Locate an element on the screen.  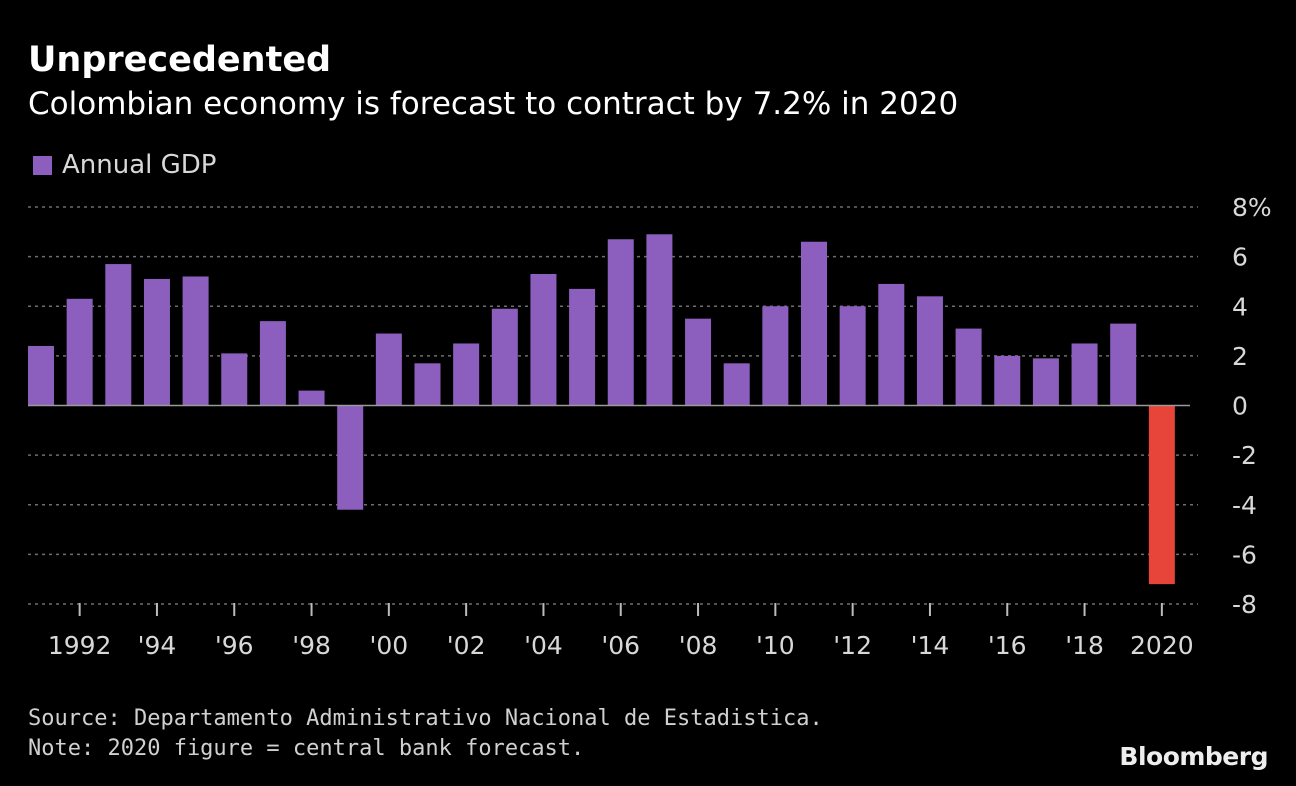
x-tick-label: '94 is located at coordinates (157, 645).